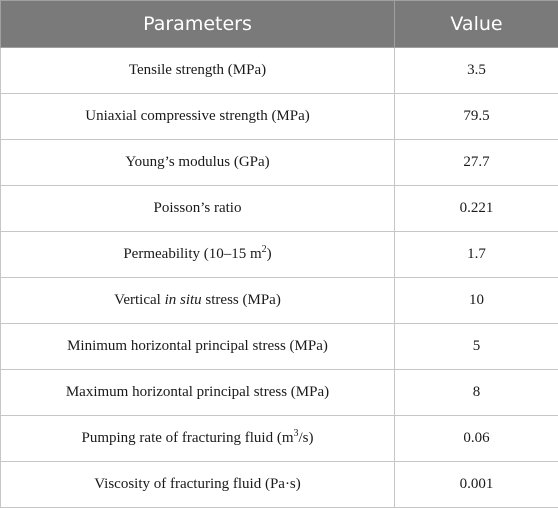 This screenshot has height=508, width=558. What do you see at coordinates (476, 485) in the screenshot?
I see `value-cell: 0.001` at bounding box center [476, 485].